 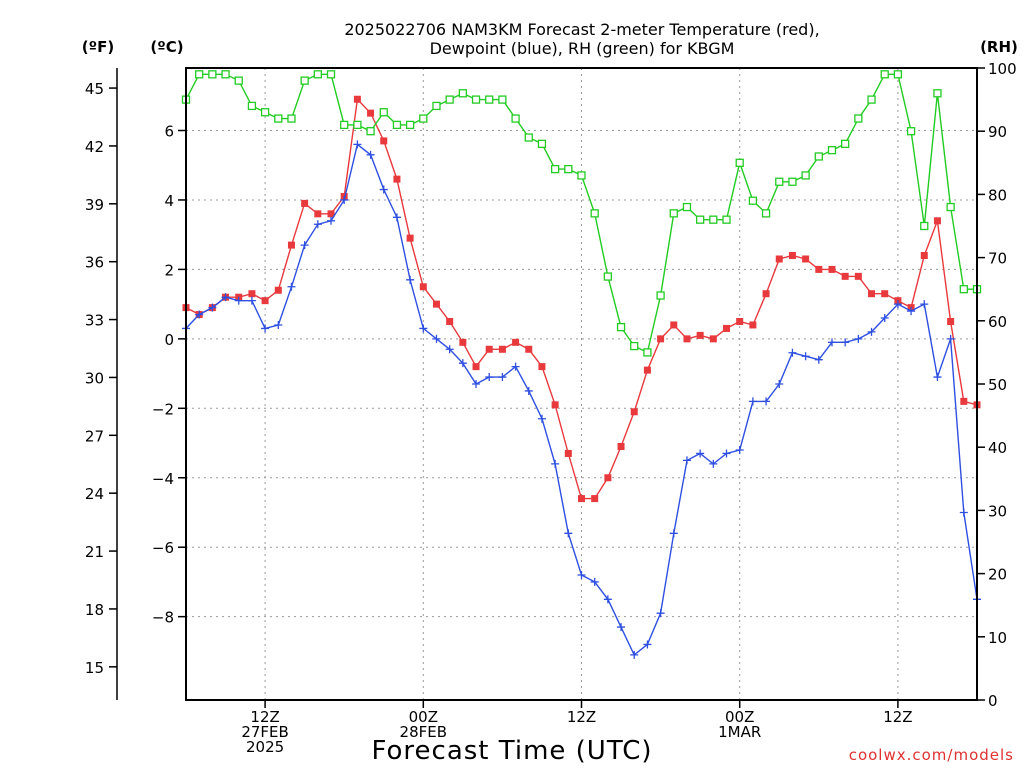 I want to click on fahrenheit-tick-label: 18, so click(x=94, y=610).